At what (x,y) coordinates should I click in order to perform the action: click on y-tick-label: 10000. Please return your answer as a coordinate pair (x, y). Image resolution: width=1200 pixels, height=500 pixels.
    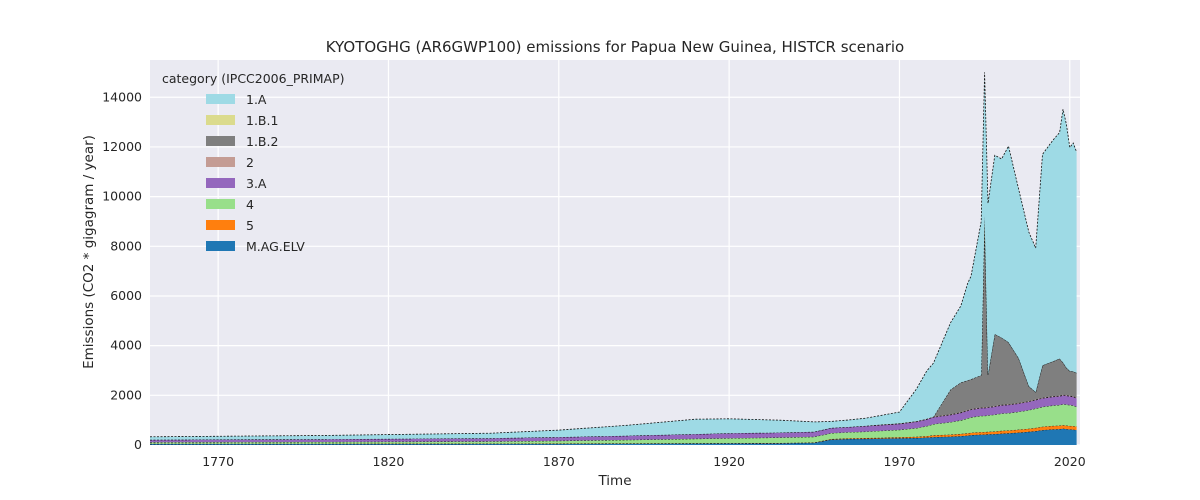
    Looking at the image, I should click on (122, 196).